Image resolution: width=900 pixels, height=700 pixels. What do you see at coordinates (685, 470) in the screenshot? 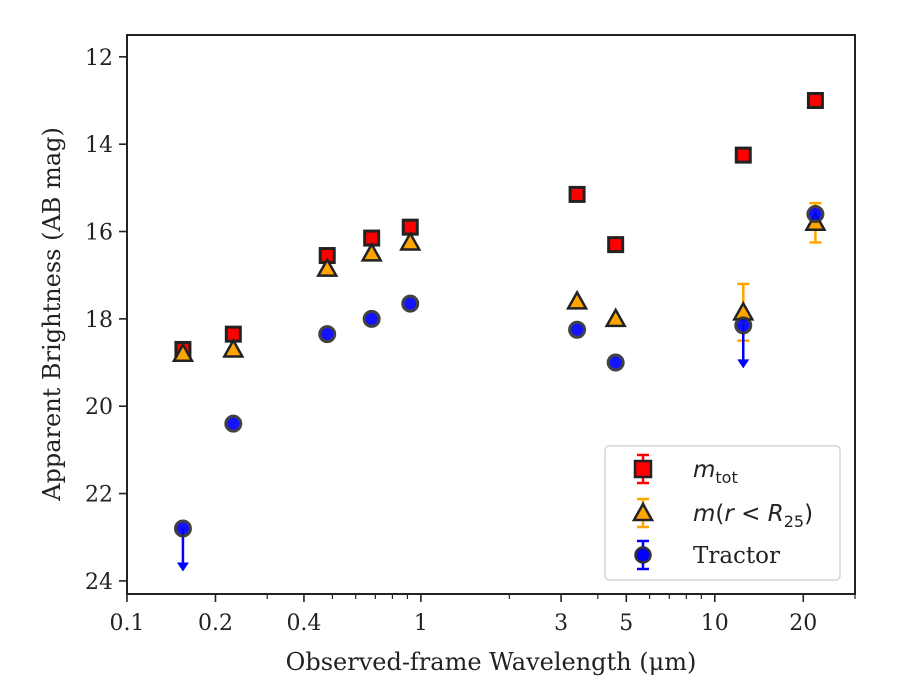
I see `legend-entry-mtot: mtot` at bounding box center [685, 470].